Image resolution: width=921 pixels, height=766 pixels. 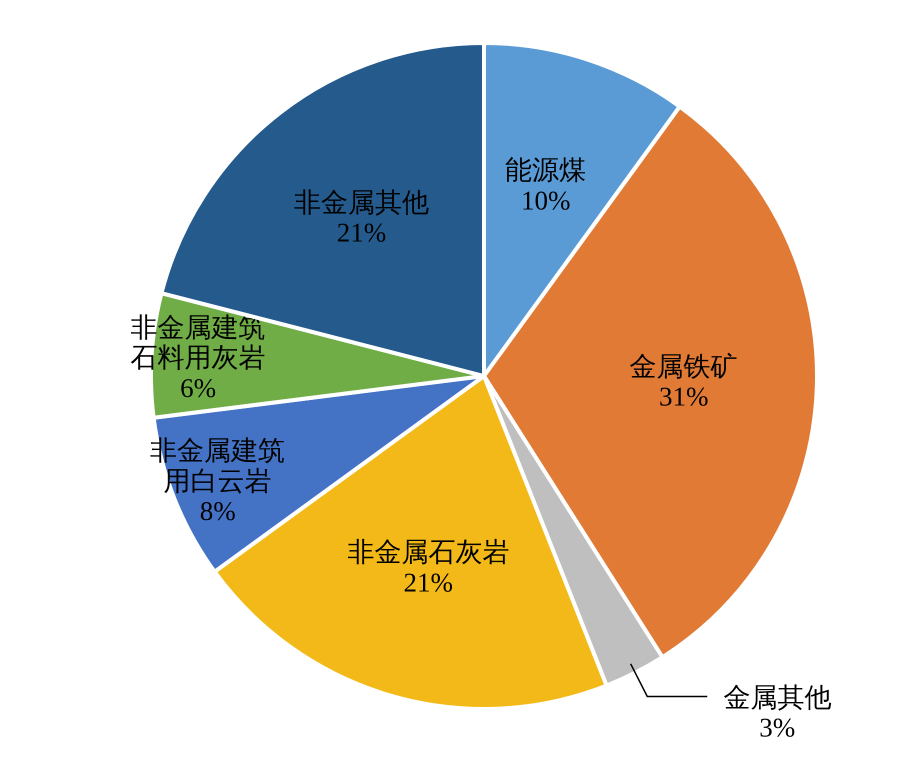 What do you see at coordinates (362, 202) in the screenshot?
I see `slice-label: 非金属其他` at bounding box center [362, 202].